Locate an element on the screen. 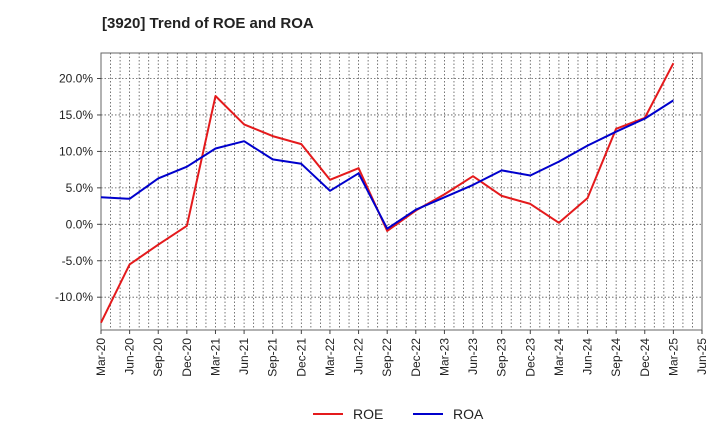 The image size is (720, 440). x-tick-label: Jun-25 is located at coordinates (702, 356).